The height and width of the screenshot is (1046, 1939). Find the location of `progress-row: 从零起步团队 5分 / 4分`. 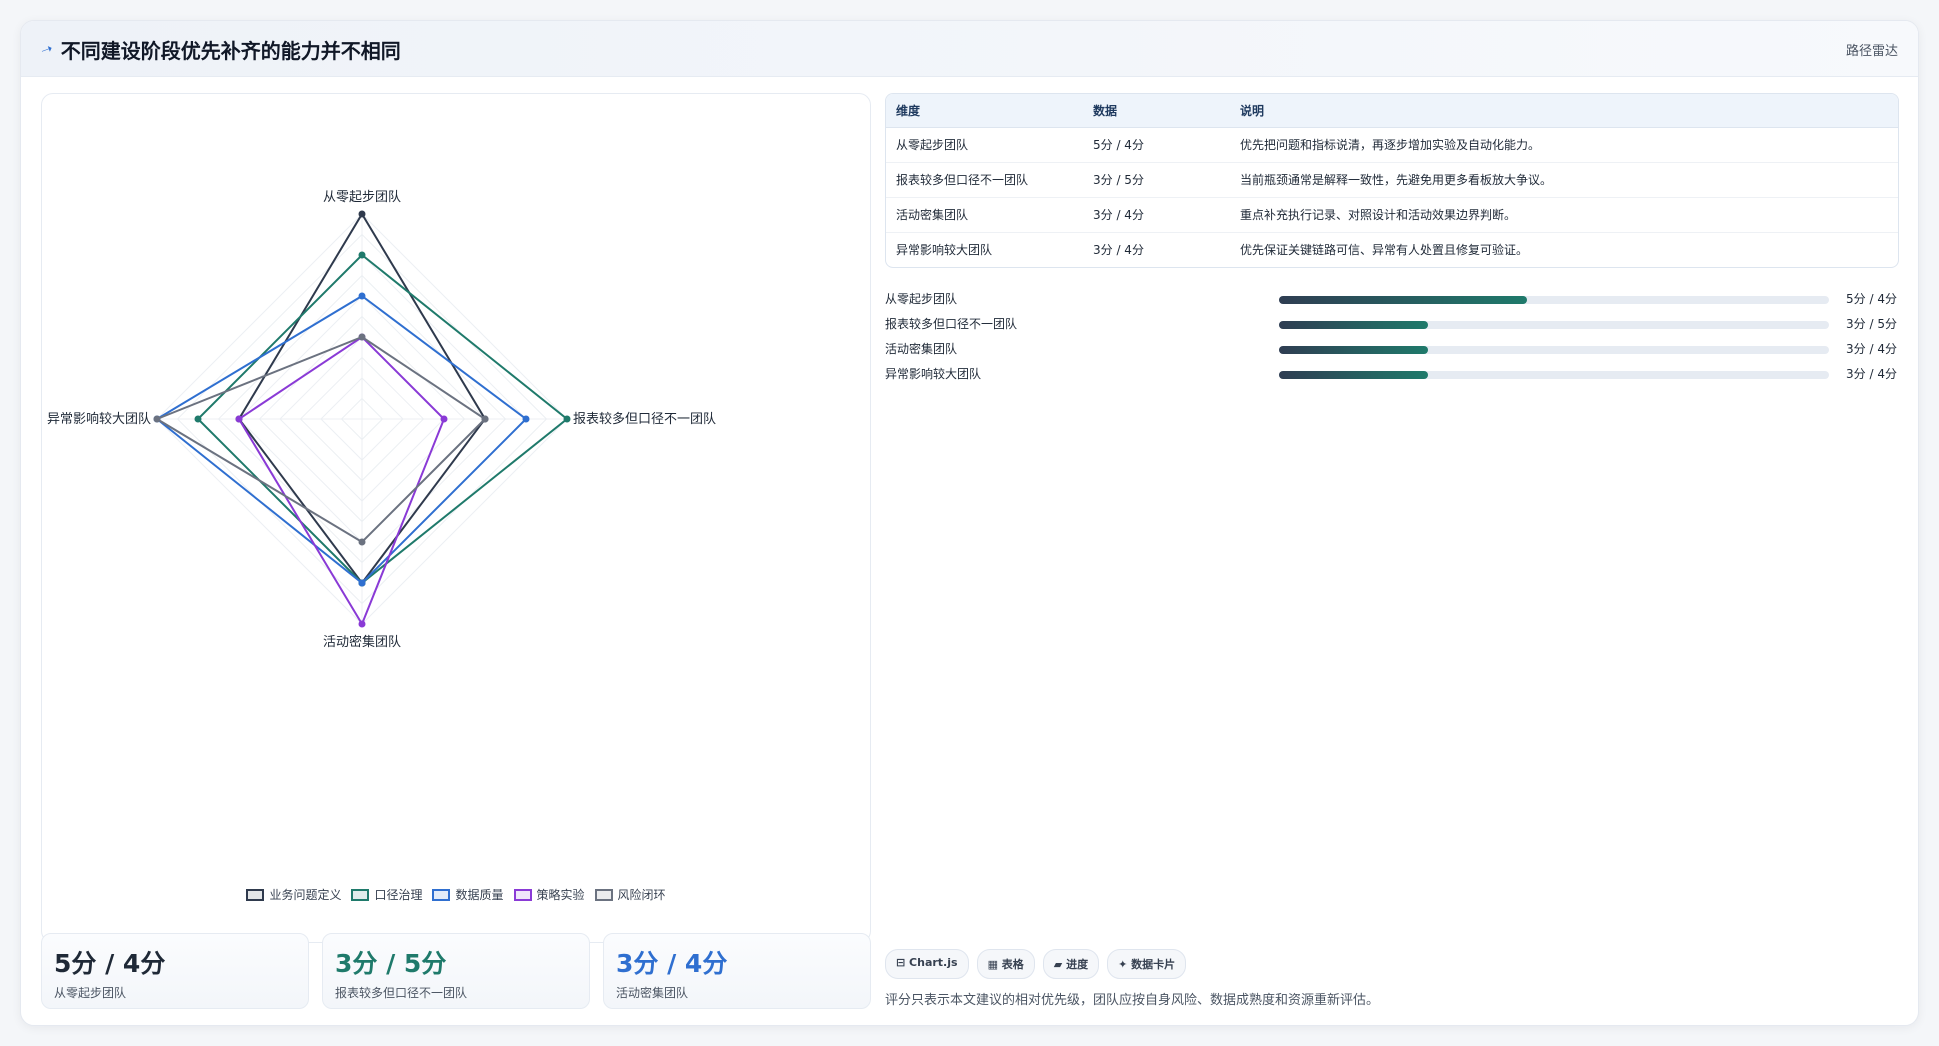

progress-row: 从零起步团队 5分 / 4分 is located at coordinates (1391, 299).